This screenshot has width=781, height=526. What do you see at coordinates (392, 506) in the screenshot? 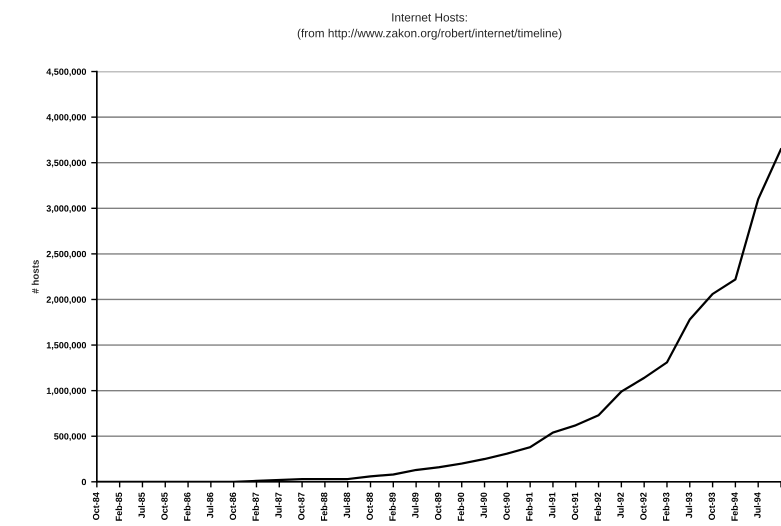
I see `x-tick-label: Feb-89` at bounding box center [392, 506].